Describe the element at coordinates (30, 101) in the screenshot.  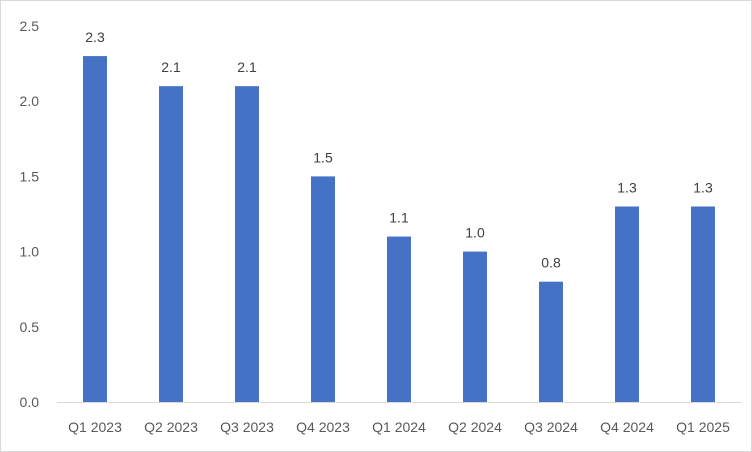
I see `y-tick-label: 2.0` at that location.